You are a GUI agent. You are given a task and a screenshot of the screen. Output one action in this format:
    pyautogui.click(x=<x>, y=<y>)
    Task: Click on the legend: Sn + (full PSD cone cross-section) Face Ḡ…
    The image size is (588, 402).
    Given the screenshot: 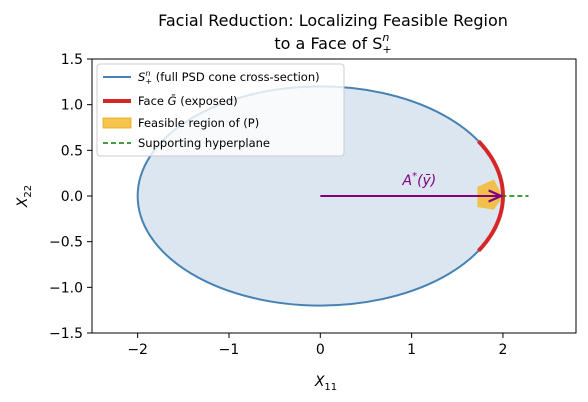 What is the action you would take?
    pyautogui.click(x=220, y=110)
    